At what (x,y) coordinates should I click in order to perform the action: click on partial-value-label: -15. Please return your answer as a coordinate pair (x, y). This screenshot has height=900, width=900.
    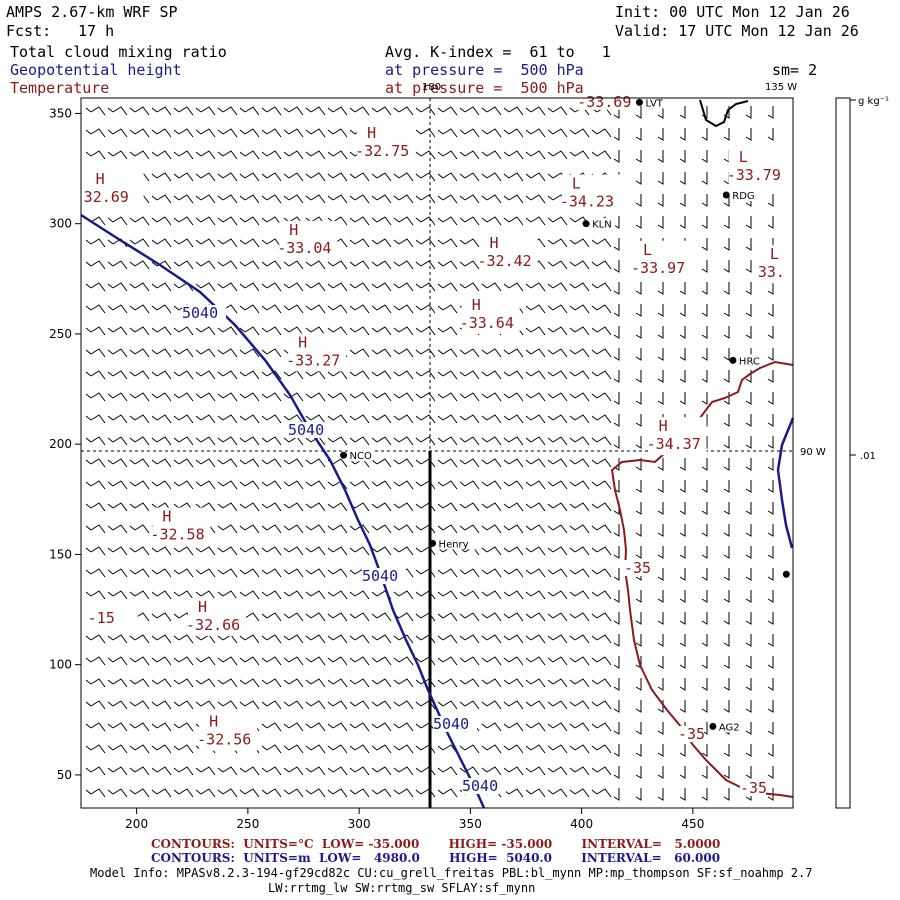
    Looking at the image, I should click on (101, 618).